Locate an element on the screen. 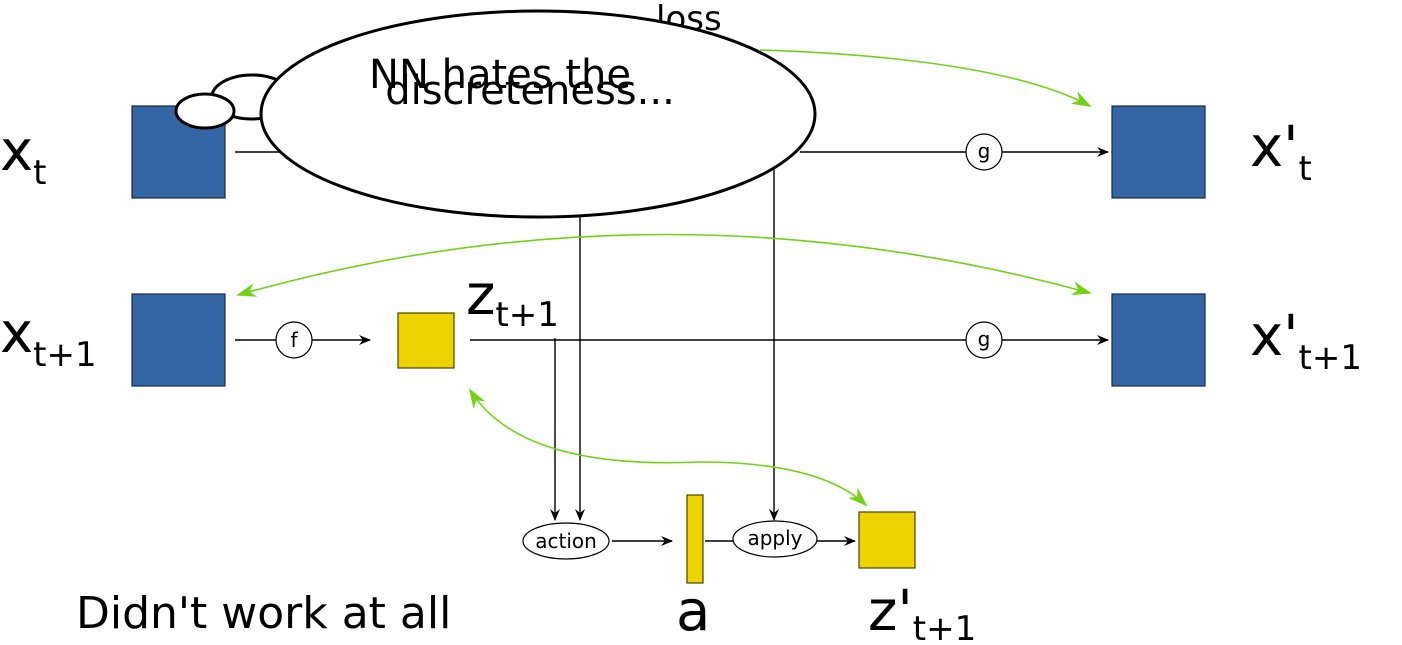  label-xp-t: x't is located at coordinates (1281, 152).